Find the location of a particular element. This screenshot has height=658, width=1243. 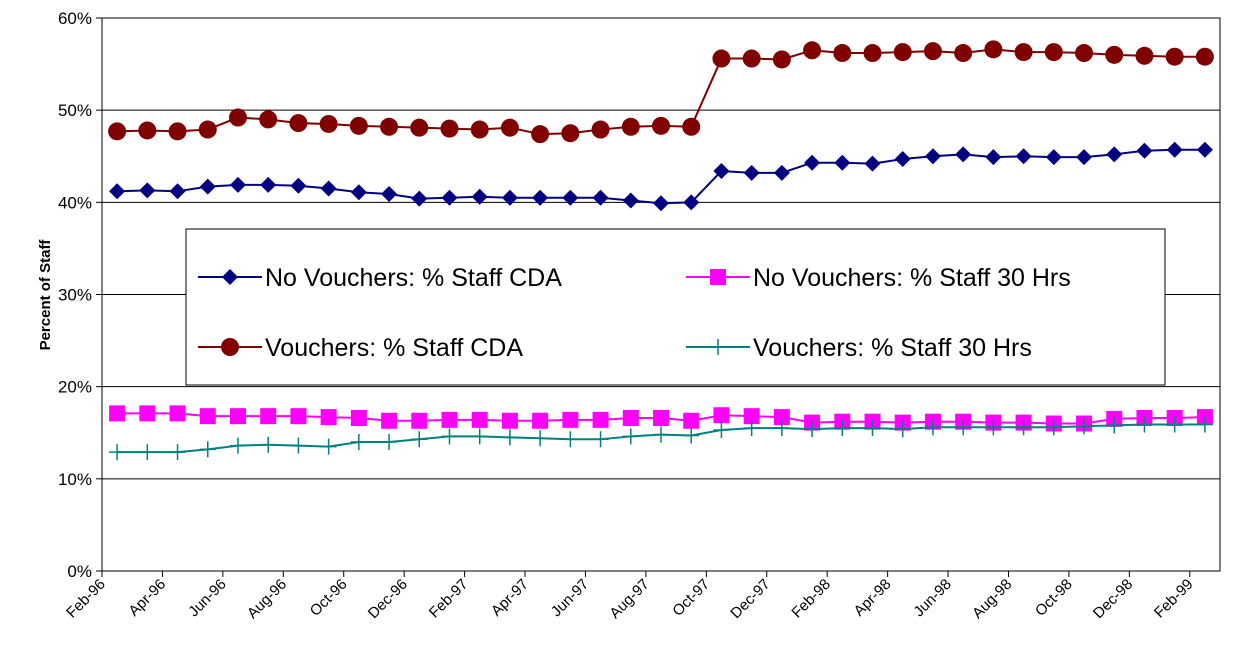

x-tick-label: Feb-96 is located at coordinates (86, 599).